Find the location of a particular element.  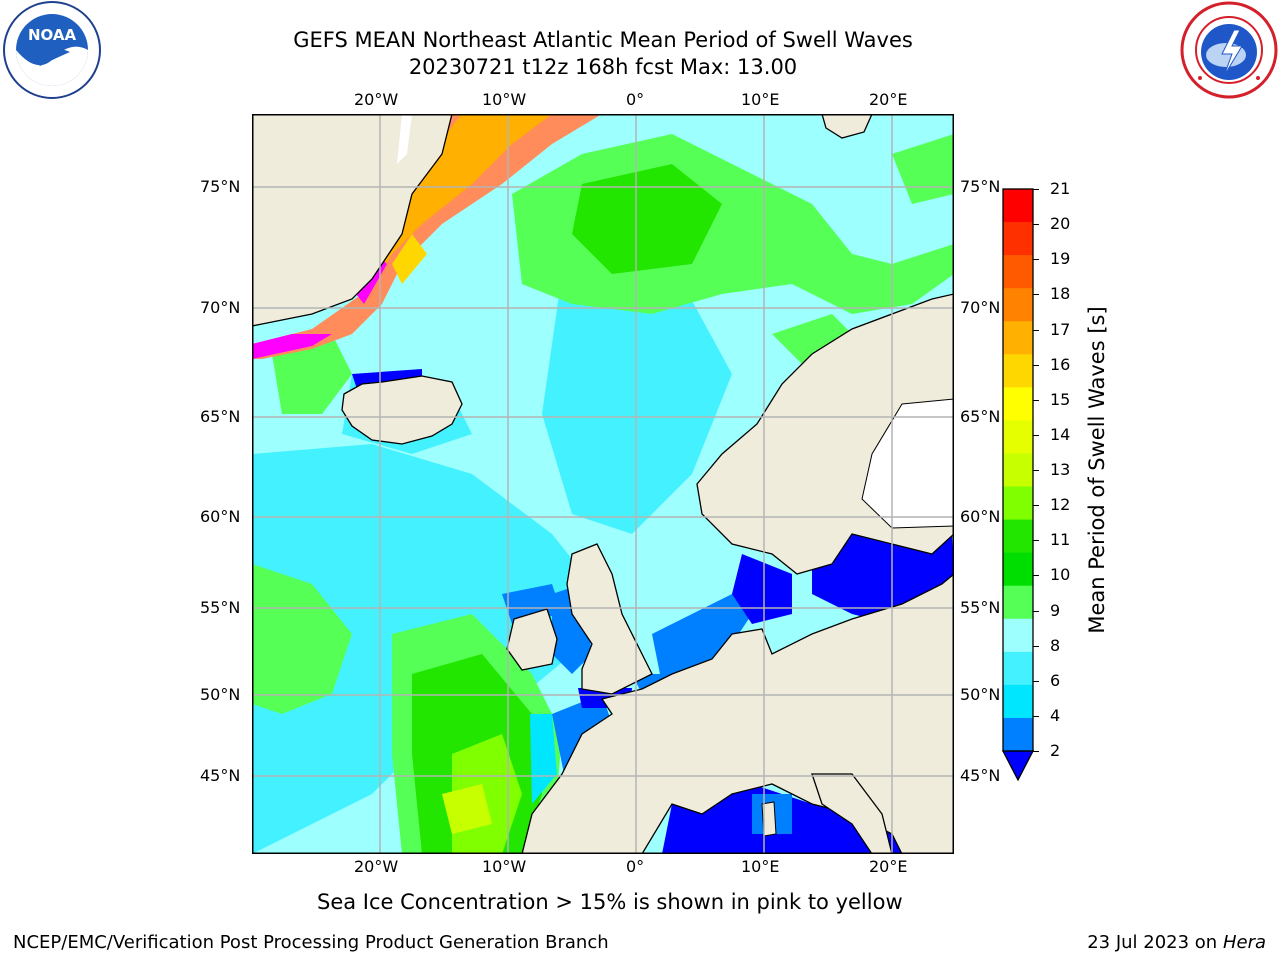

lat-tick-left: 55°N is located at coordinates (220, 607).